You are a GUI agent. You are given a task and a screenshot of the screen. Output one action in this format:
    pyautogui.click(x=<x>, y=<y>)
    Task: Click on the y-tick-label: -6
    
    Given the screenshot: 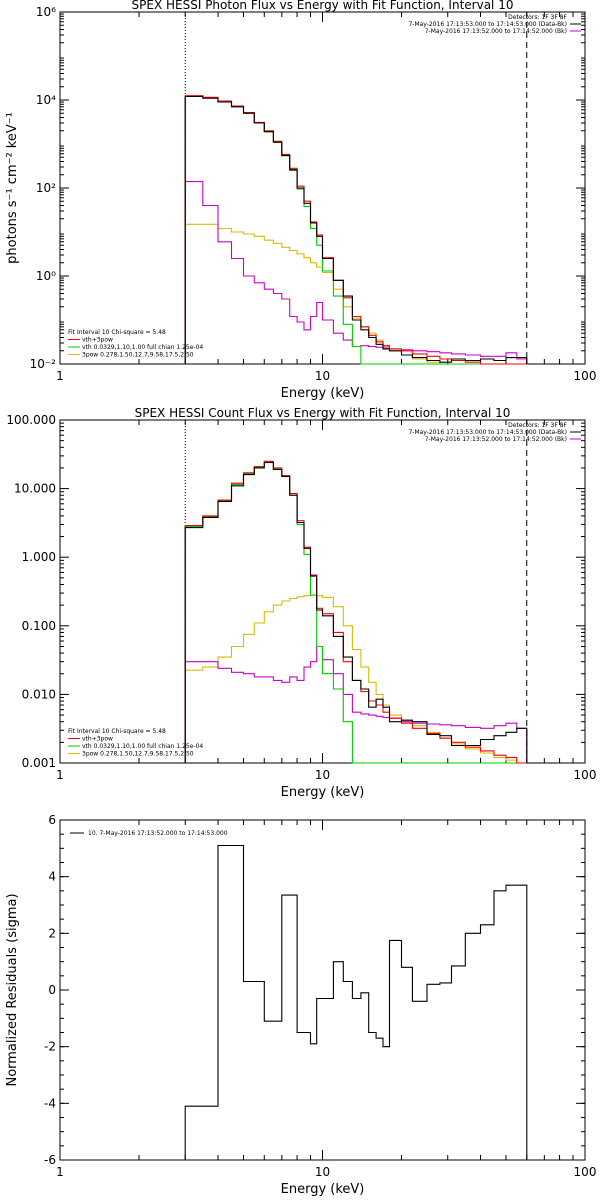 What is the action you would take?
    pyautogui.click(x=50, y=1160)
    